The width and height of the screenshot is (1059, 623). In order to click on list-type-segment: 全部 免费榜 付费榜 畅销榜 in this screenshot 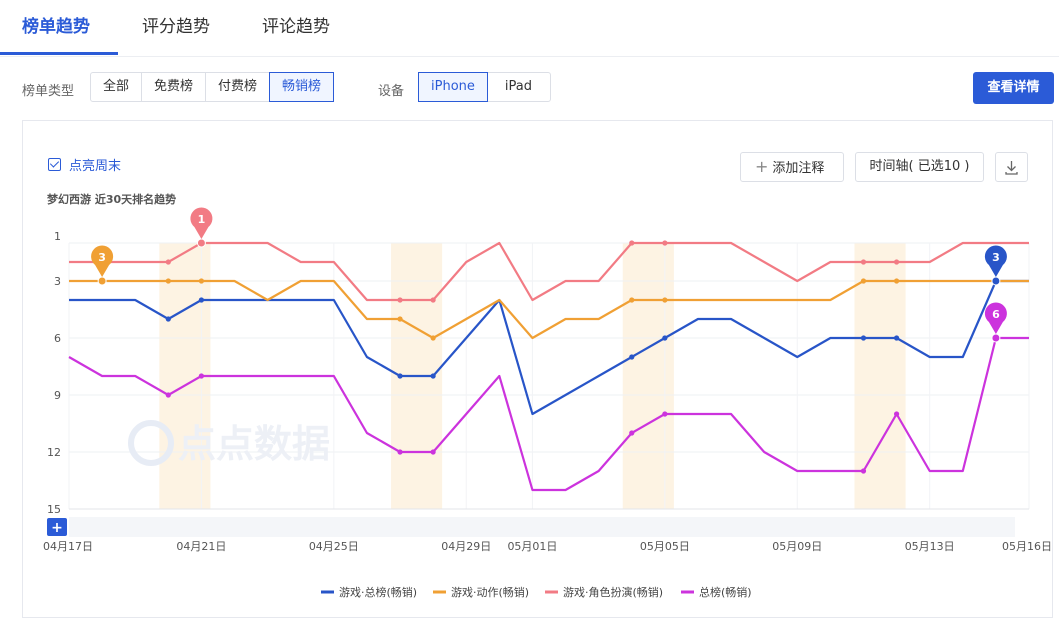, I will do `click(212, 87)`.